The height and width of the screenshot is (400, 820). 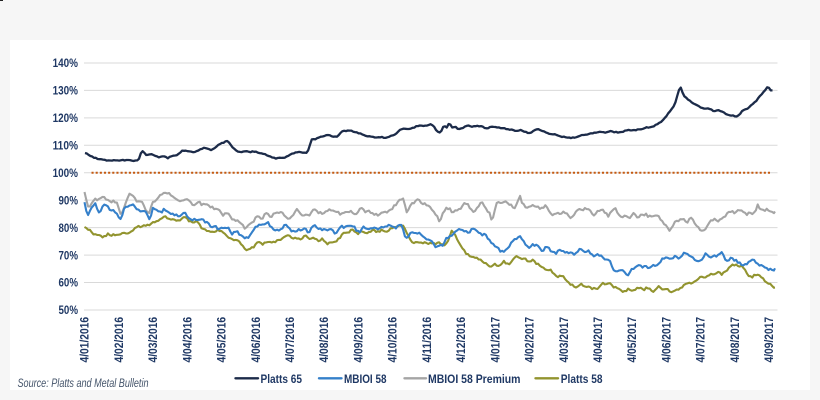 What do you see at coordinates (86, 340) in the screenshot?
I see `svg-text: 4/01/2016` at bounding box center [86, 340].